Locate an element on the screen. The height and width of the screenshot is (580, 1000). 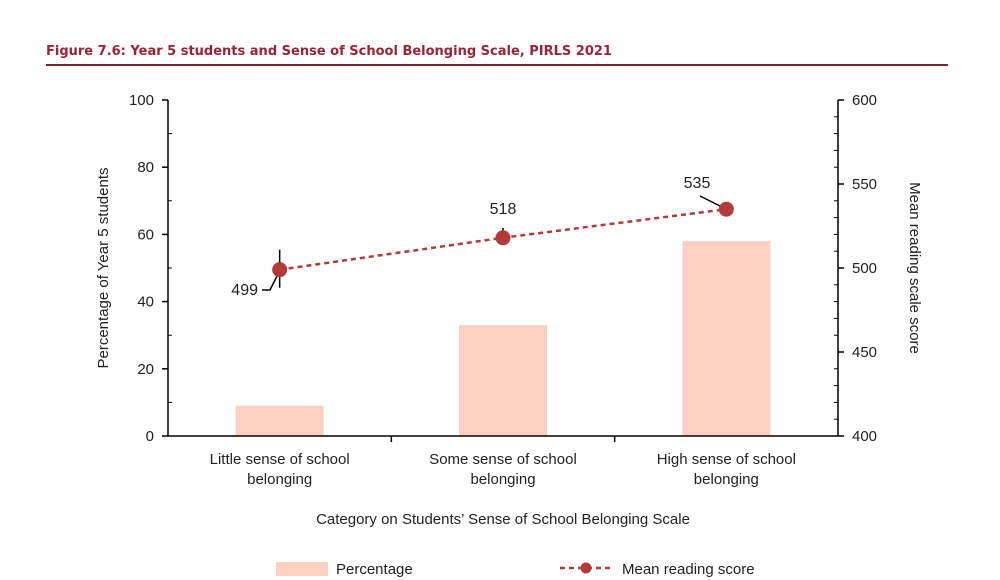
title-rule is located at coordinates (497, 65).